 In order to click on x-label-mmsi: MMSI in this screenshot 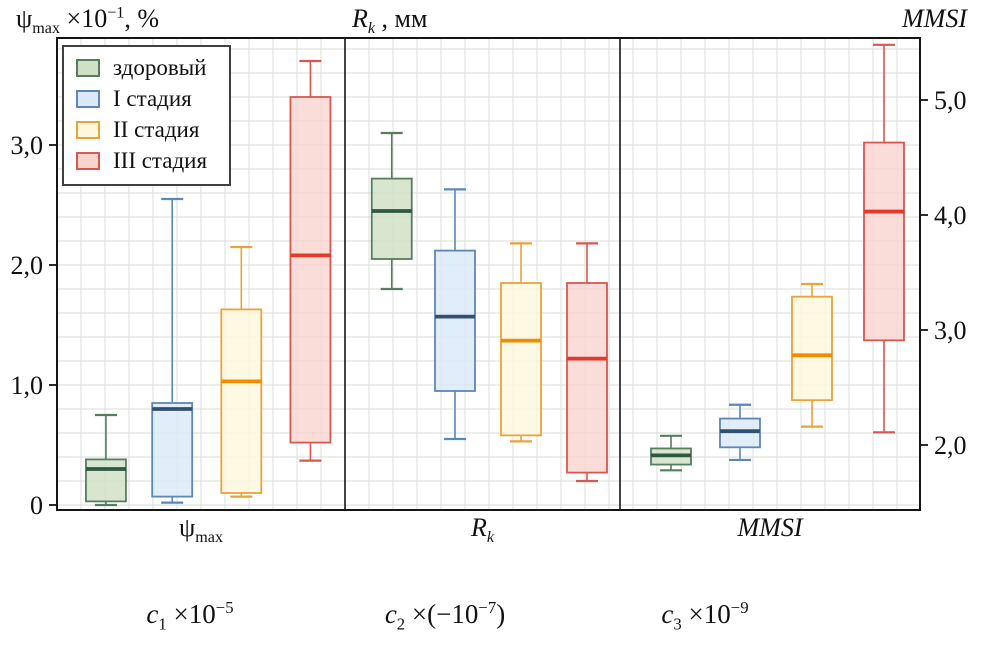, I will do `click(770, 527)`.